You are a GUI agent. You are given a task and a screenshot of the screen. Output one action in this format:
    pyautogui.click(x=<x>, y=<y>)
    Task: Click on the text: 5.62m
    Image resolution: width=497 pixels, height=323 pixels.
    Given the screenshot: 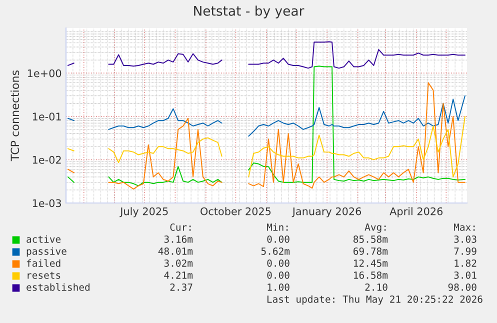 What is the action you would take?
    pyautogui.click(x=275, y=251)
    